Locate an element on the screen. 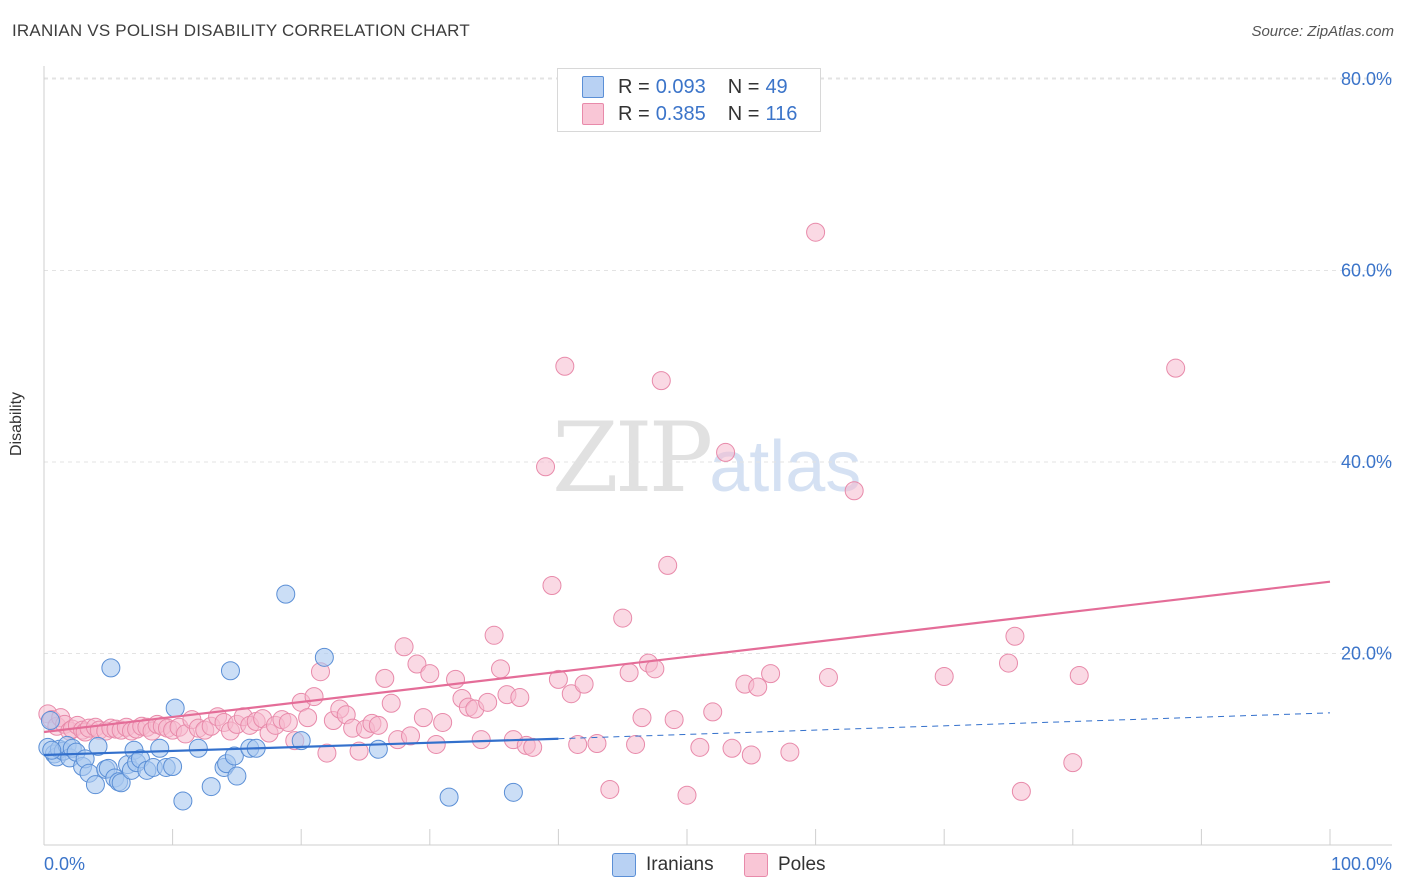 Image resolution: width=1406 pixels, height=892 pixels. zipatlas-watermark: ZIPatlas is located at coordinates (706, 458).